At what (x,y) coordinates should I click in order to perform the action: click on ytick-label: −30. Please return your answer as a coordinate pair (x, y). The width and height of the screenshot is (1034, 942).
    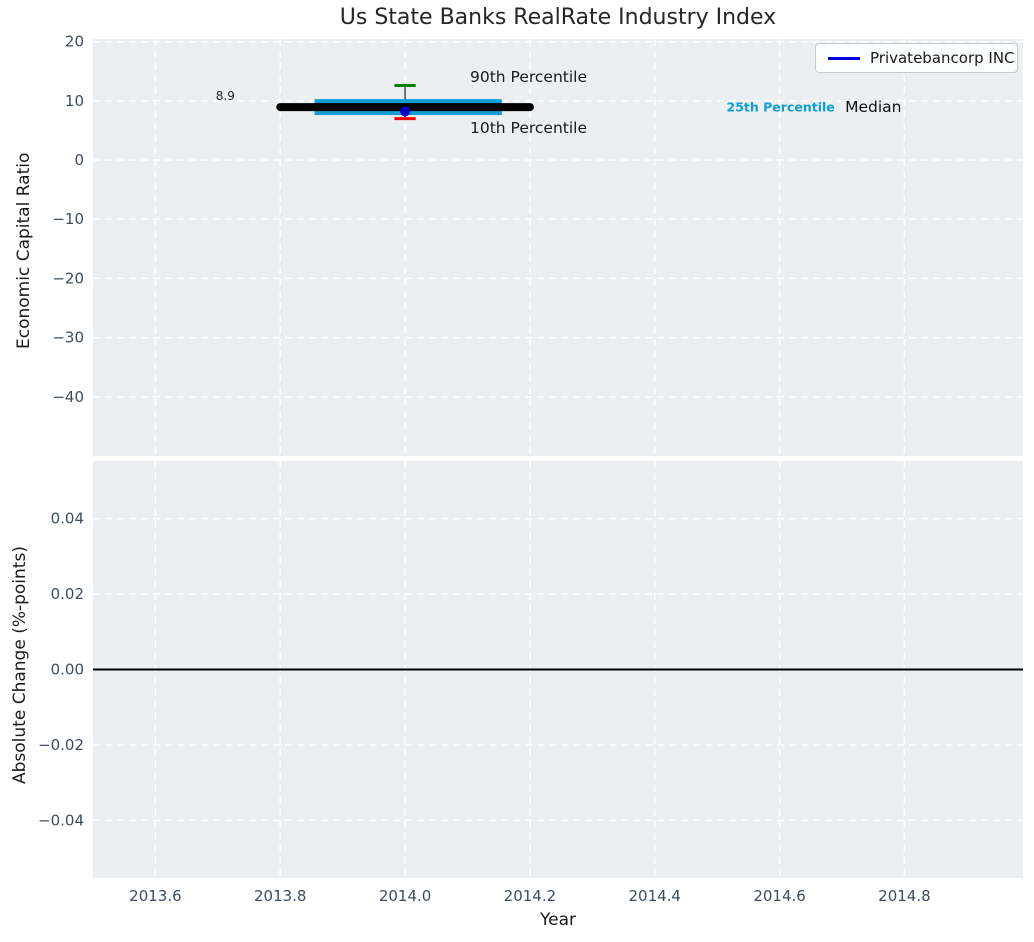
    Looking at the image, I should click on (68, 338).